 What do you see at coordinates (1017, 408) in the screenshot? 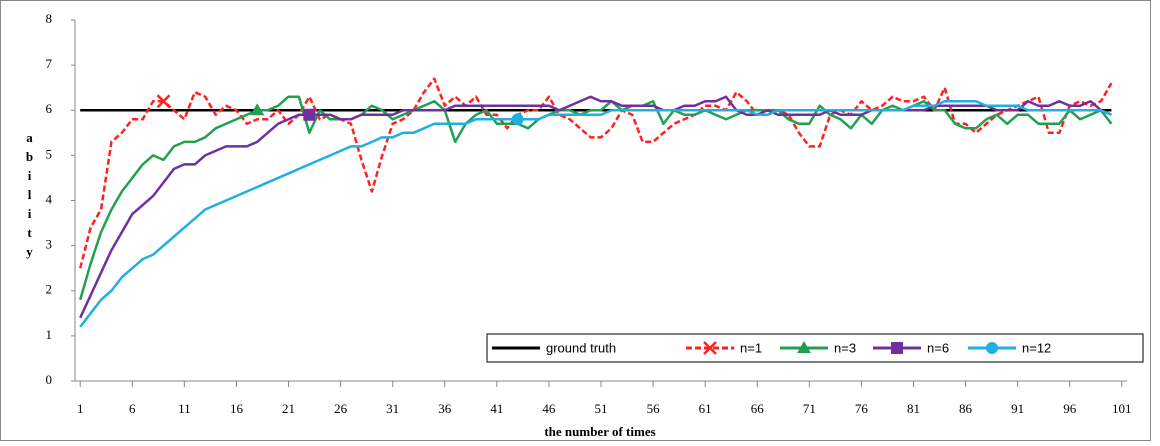
I see `x-tick-label: 91` at bounding box center [1017, 408].